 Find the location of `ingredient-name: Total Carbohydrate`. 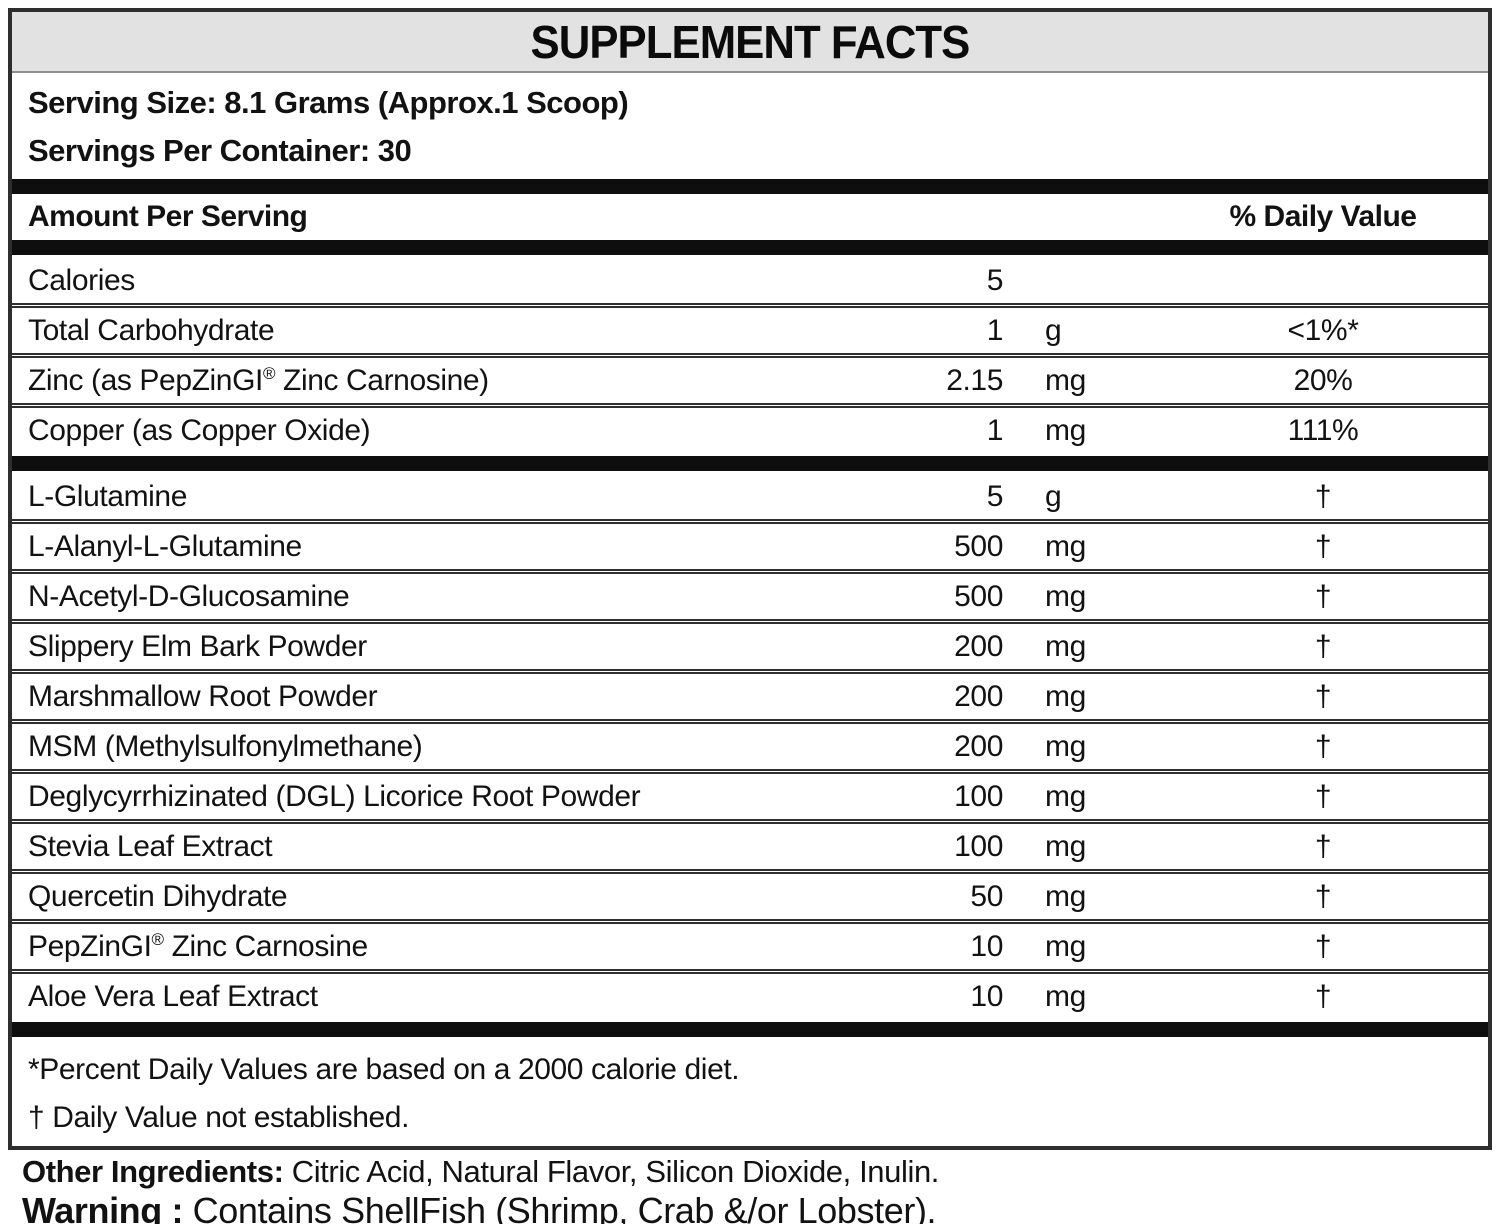

ingredient-name: Total Carbohydrate is located at coordinates (151, 330).